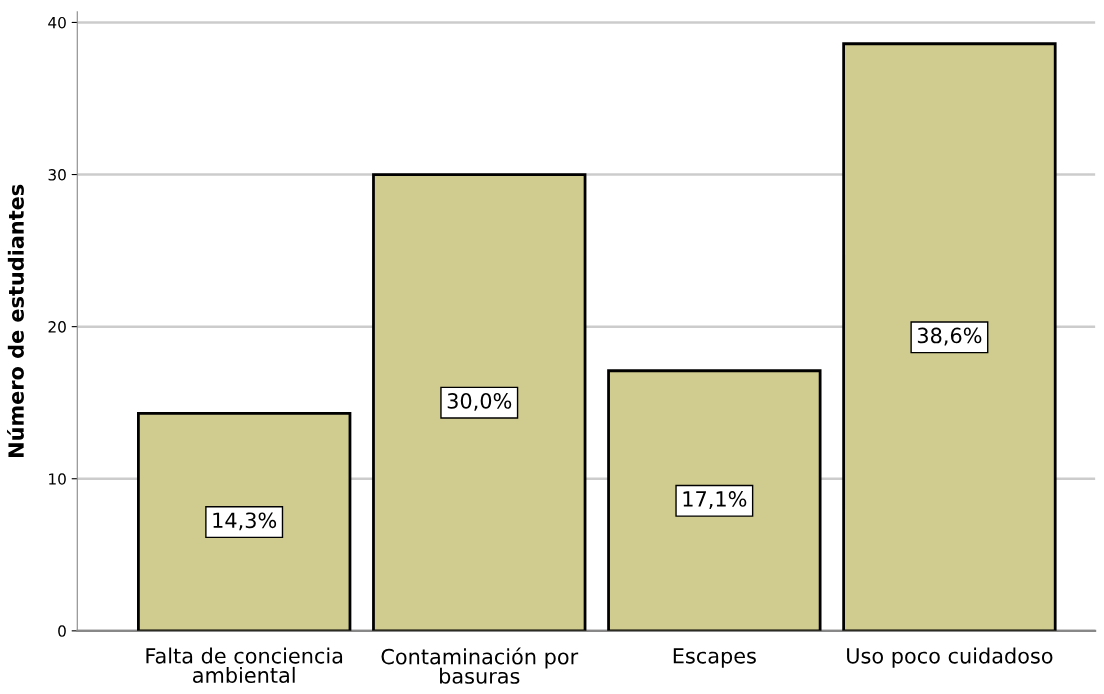 The image size is (1104, 694). Describe the element at coordinates (714, 658) in the screenshot. I see `x-tick-label: Escapes` at that location.